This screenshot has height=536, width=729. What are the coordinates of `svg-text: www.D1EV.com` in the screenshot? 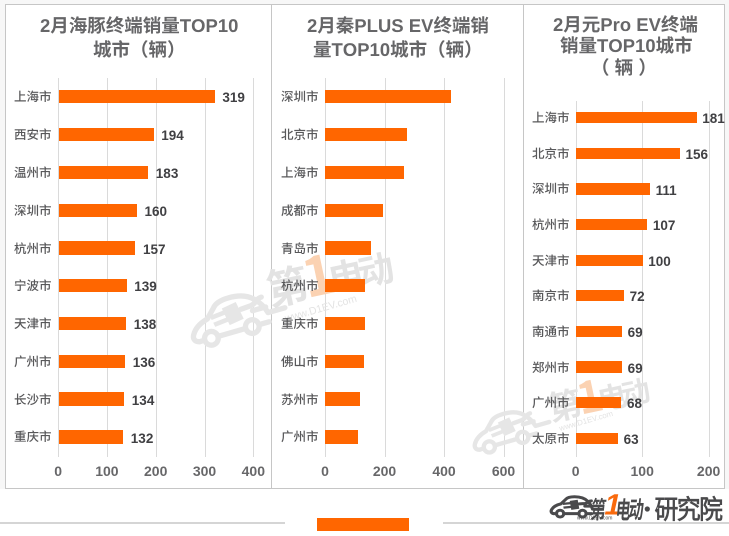 It's located at (594, 519).